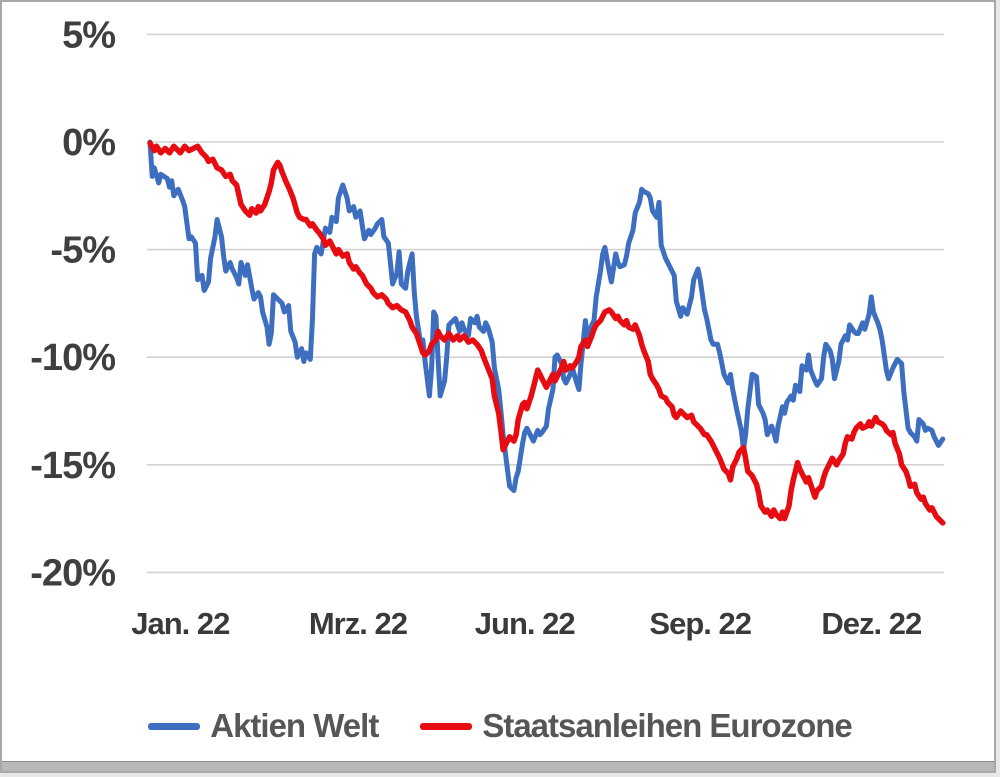 The width and height of the screenshot is (1000, 777). I want to click on legend-label-aktien-welt: Aktien Welt, so click(294, 725).